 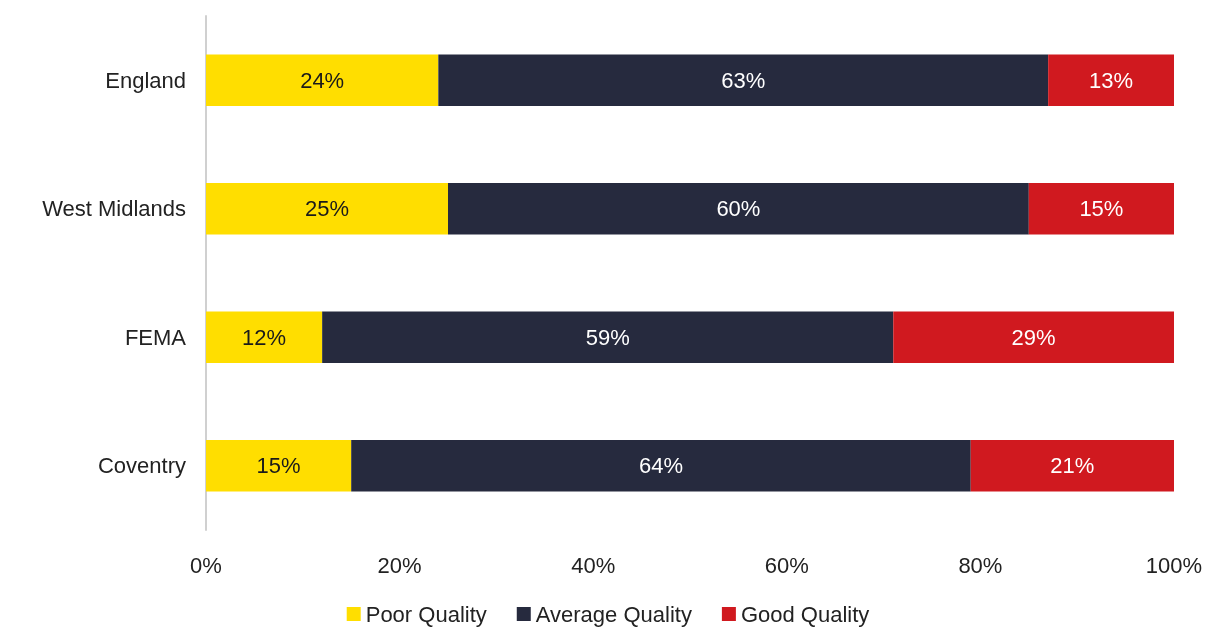 I want to click on data-label: 29%, so click(x=1033, y=337).